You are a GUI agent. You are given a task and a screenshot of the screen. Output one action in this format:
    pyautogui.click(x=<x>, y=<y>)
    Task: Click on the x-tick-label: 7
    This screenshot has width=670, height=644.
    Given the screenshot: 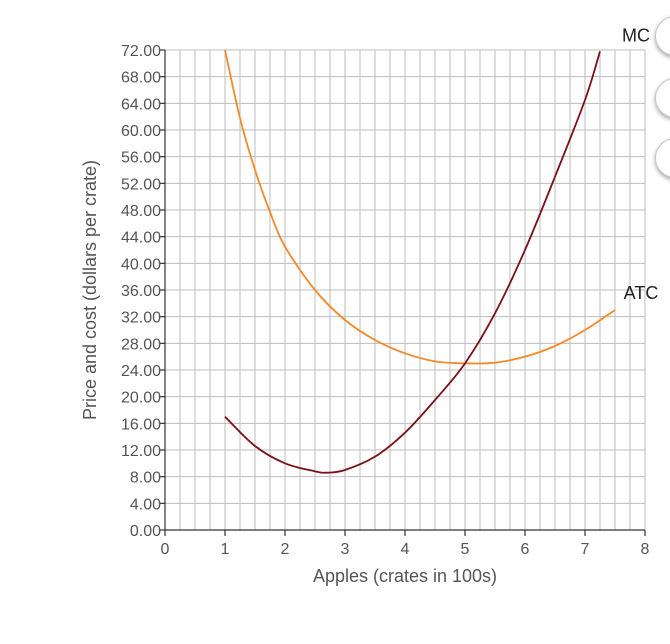 What is the action you would take?
    pyautogui.click(x=585, y=549)
    